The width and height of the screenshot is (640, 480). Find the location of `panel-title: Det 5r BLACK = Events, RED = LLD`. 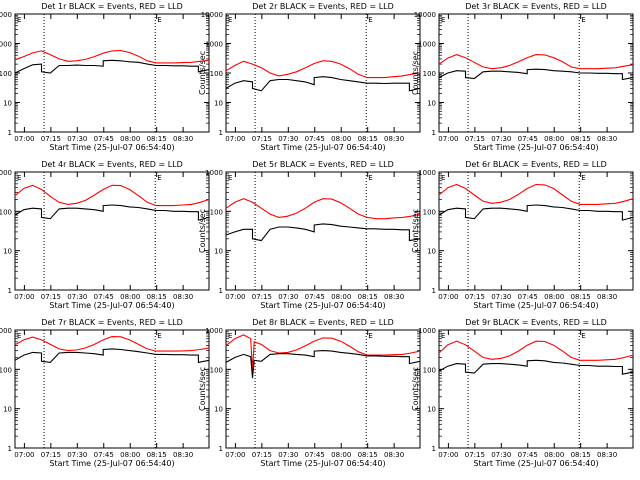

panel-title: Det 5r BLACK = Events, RED = LLD is located at coordinates (323, 164).